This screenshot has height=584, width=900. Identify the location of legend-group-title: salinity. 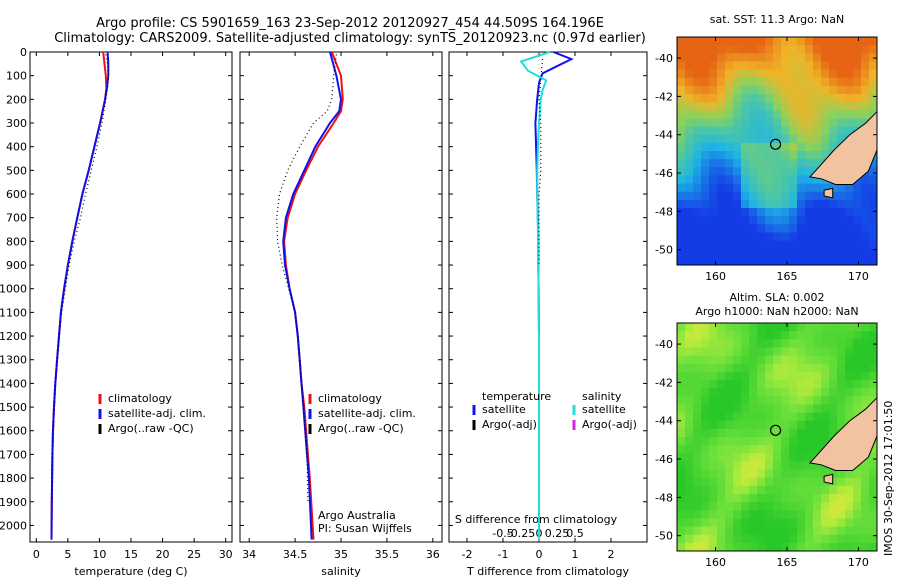
(602, 396).